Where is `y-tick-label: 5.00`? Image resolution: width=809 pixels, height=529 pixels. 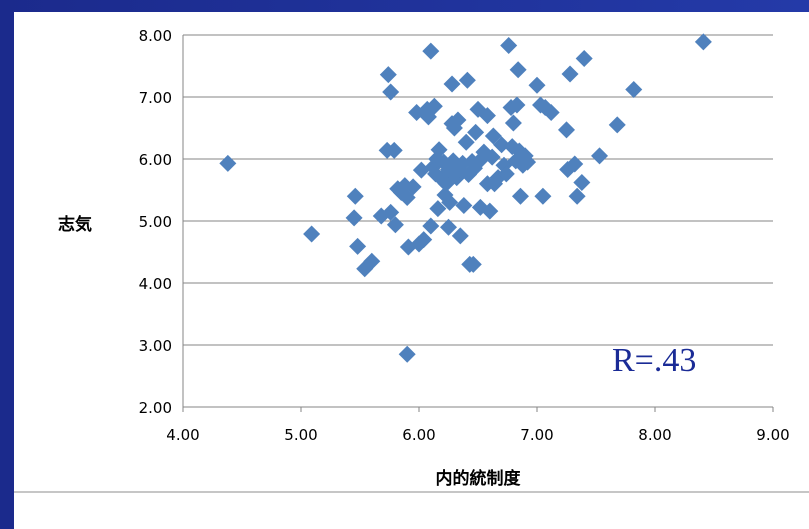 y-tick-label: 5.00 is located at coordinates (155, 222).